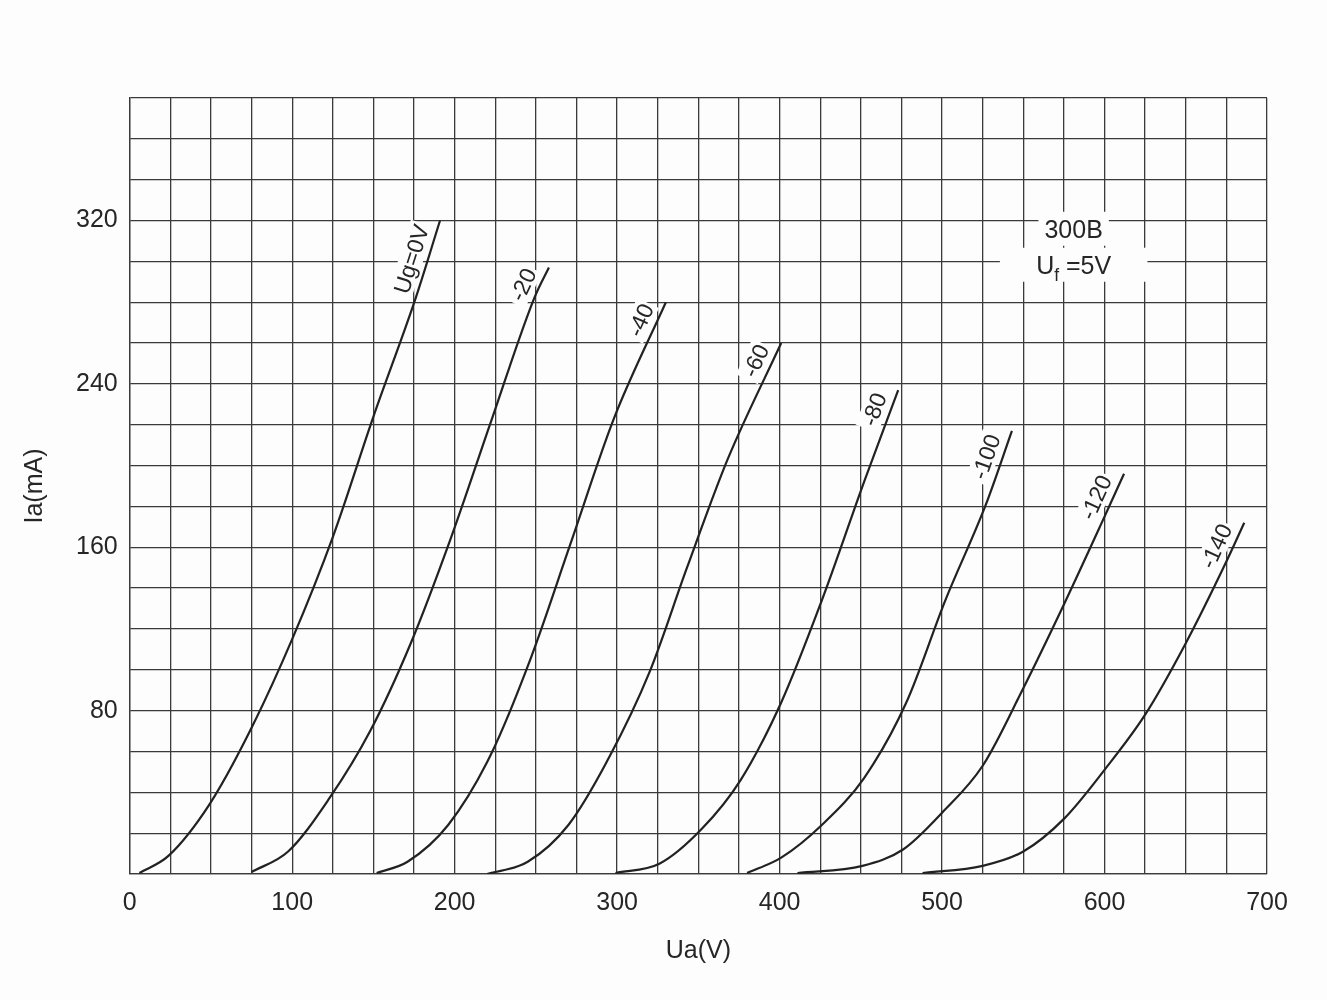  Describe the element at coordinates (523, 285) in the screenshot. I see `text: -20` at that location.